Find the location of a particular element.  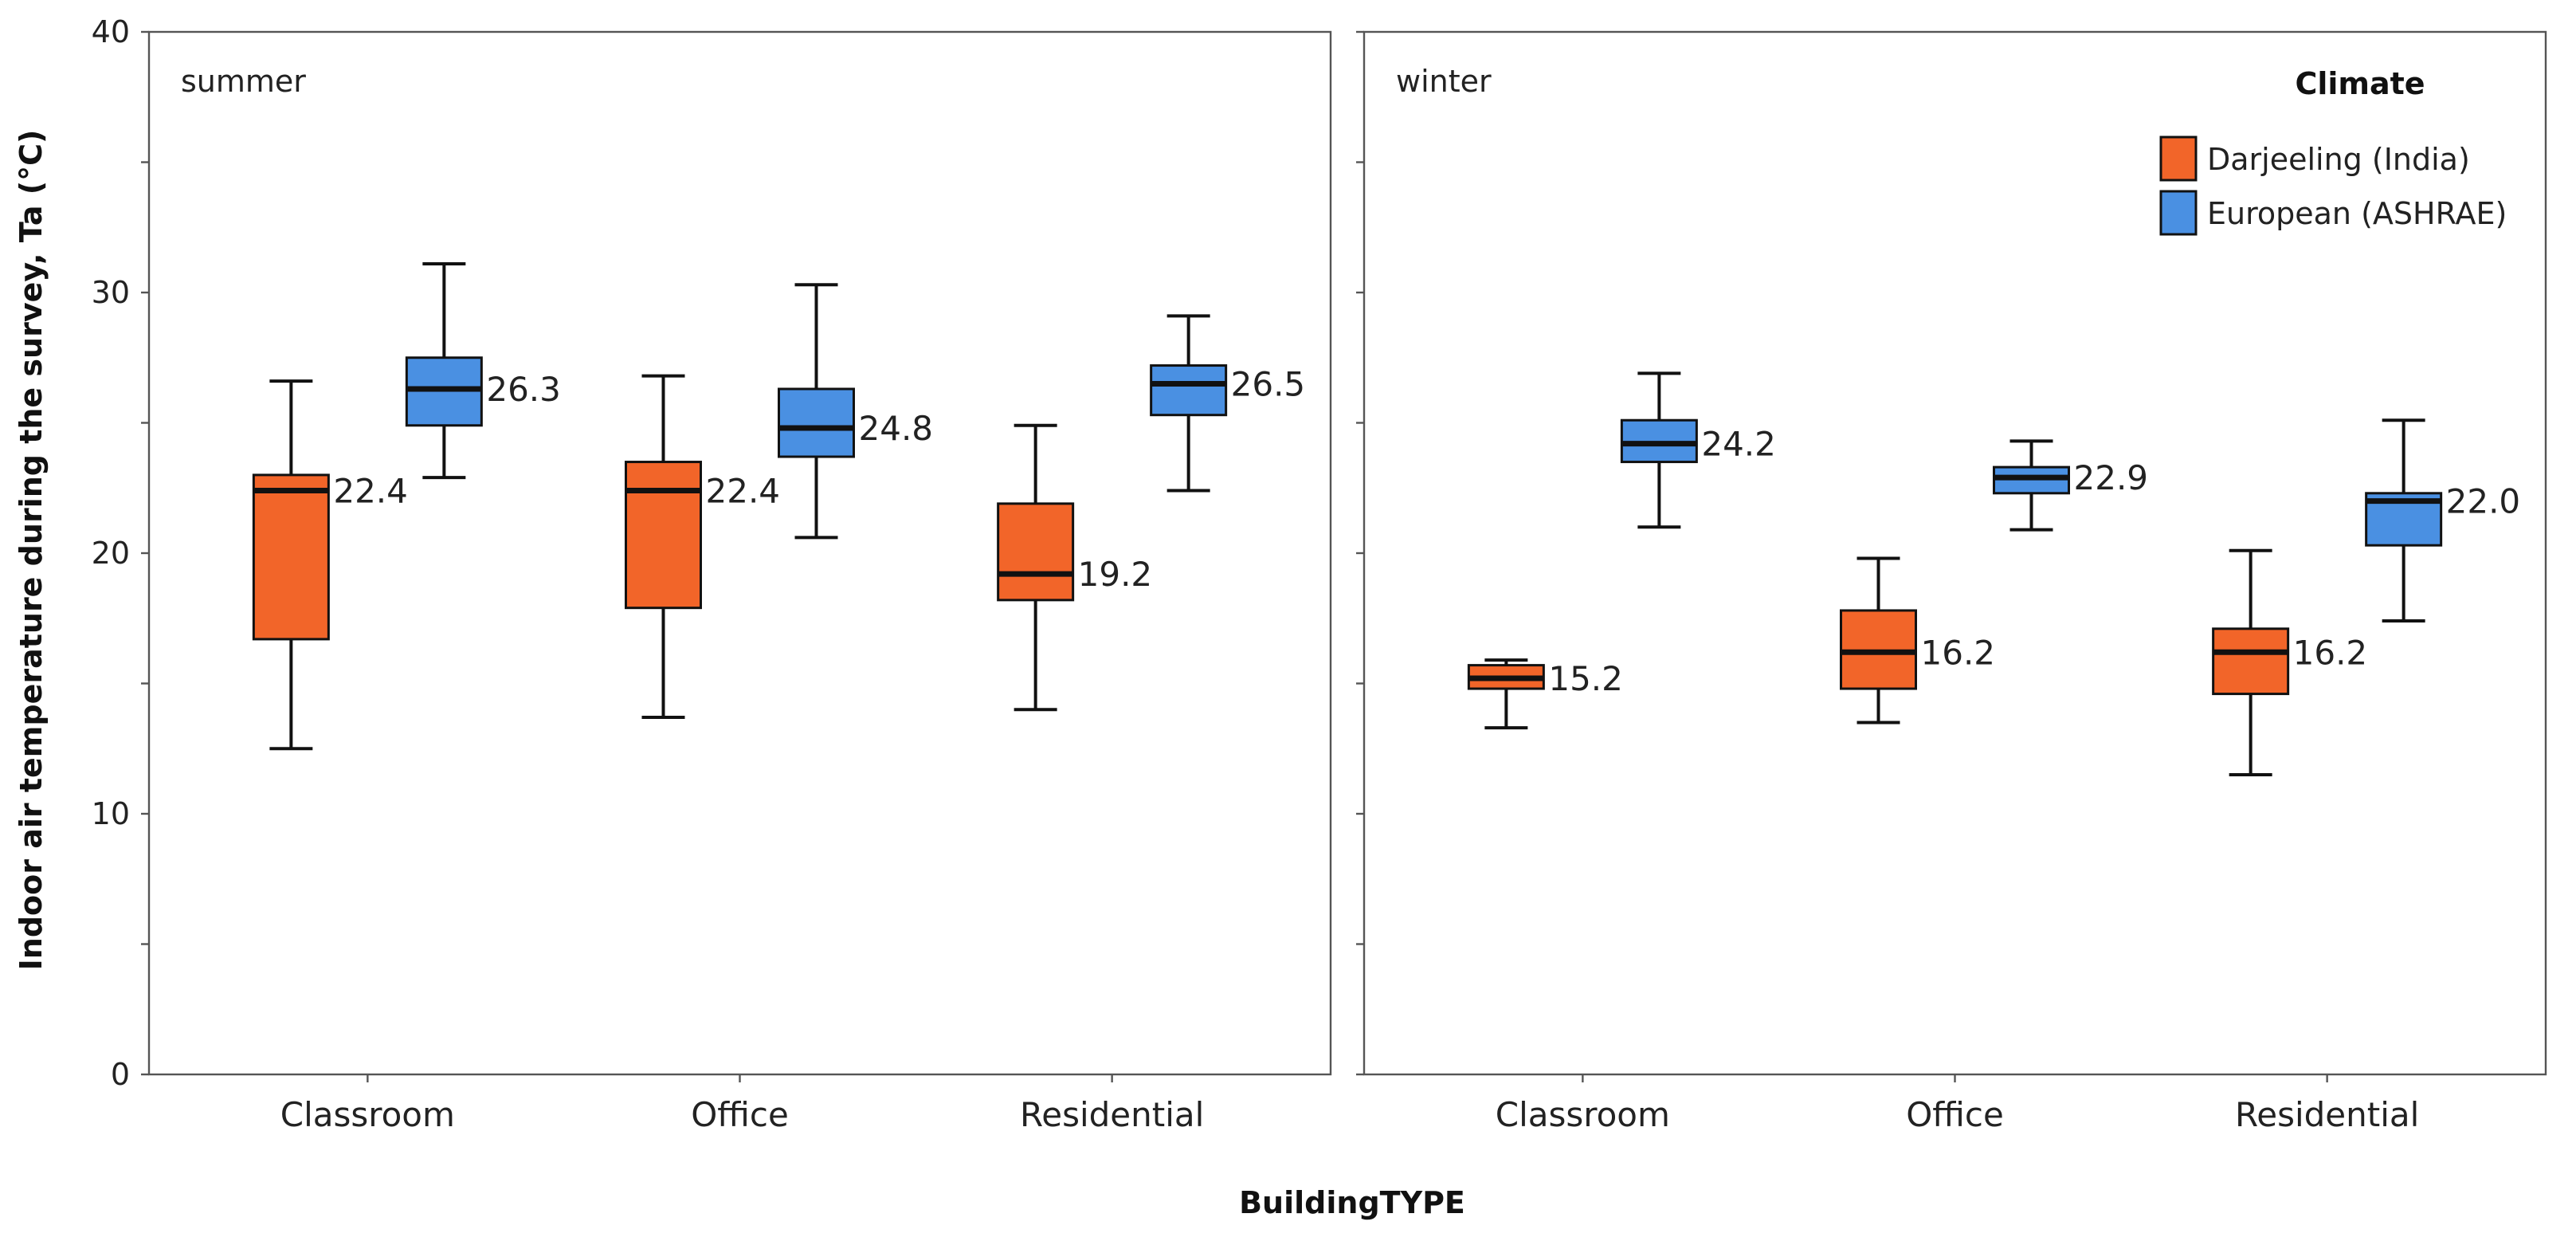

series-darjeeling: 22.4 22.4 19.2 is located at coordinates (702, 562).